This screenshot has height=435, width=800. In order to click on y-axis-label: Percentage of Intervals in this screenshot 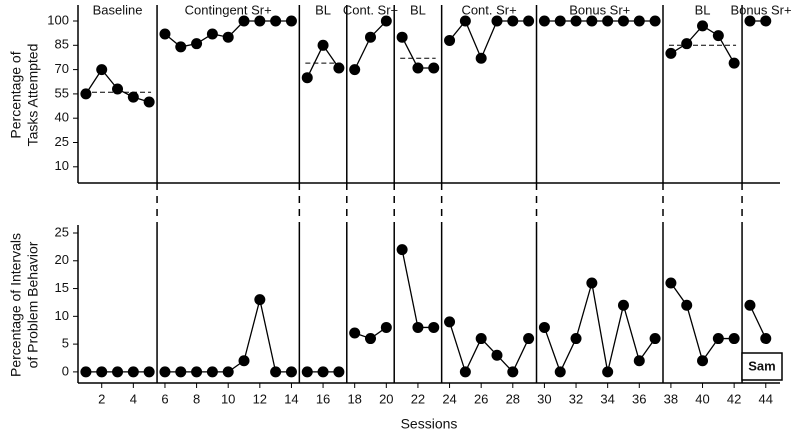, I will do `click(16, 305)`.